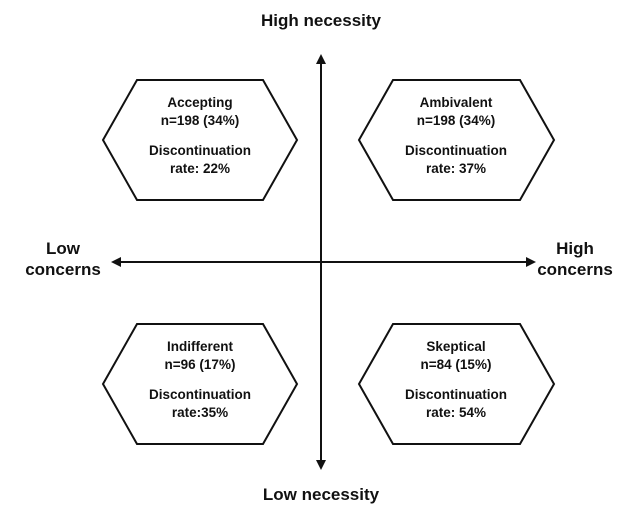 This screenshot has height=508, width=622. Describe the element at coordinates (456, 168) in the screenshot. I see `discontinuation-rate: rate: 37%` at that location.